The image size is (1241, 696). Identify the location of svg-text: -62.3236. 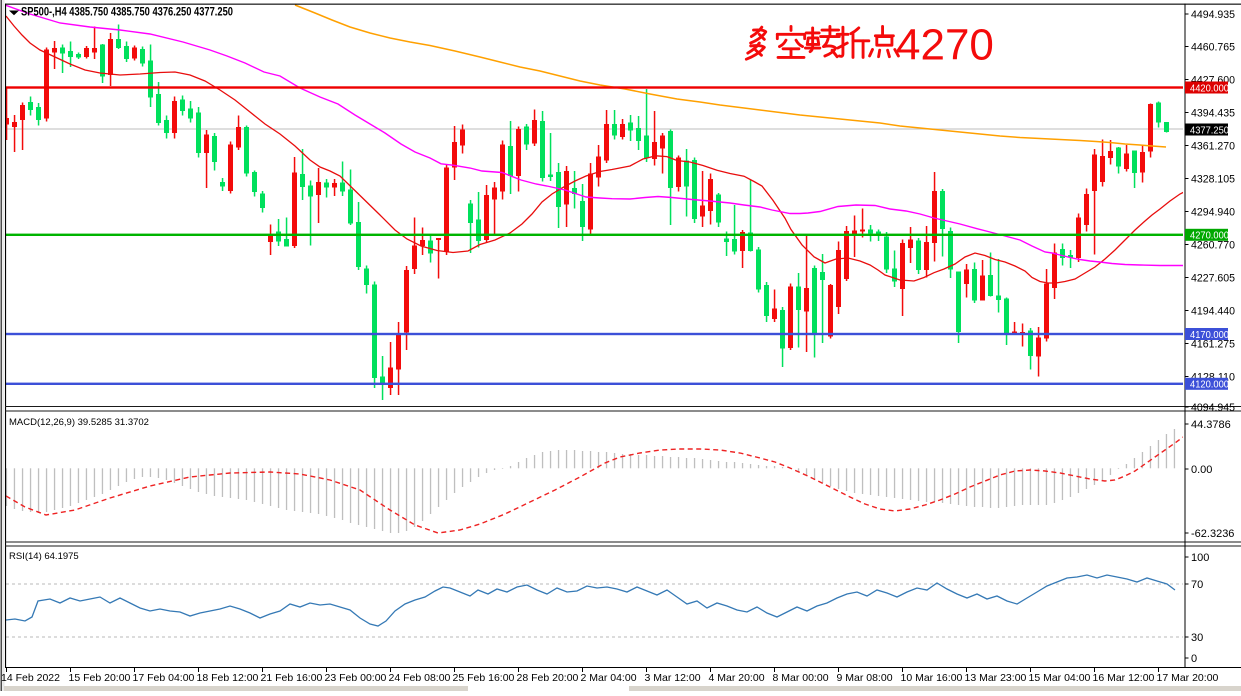
(1212, 534).